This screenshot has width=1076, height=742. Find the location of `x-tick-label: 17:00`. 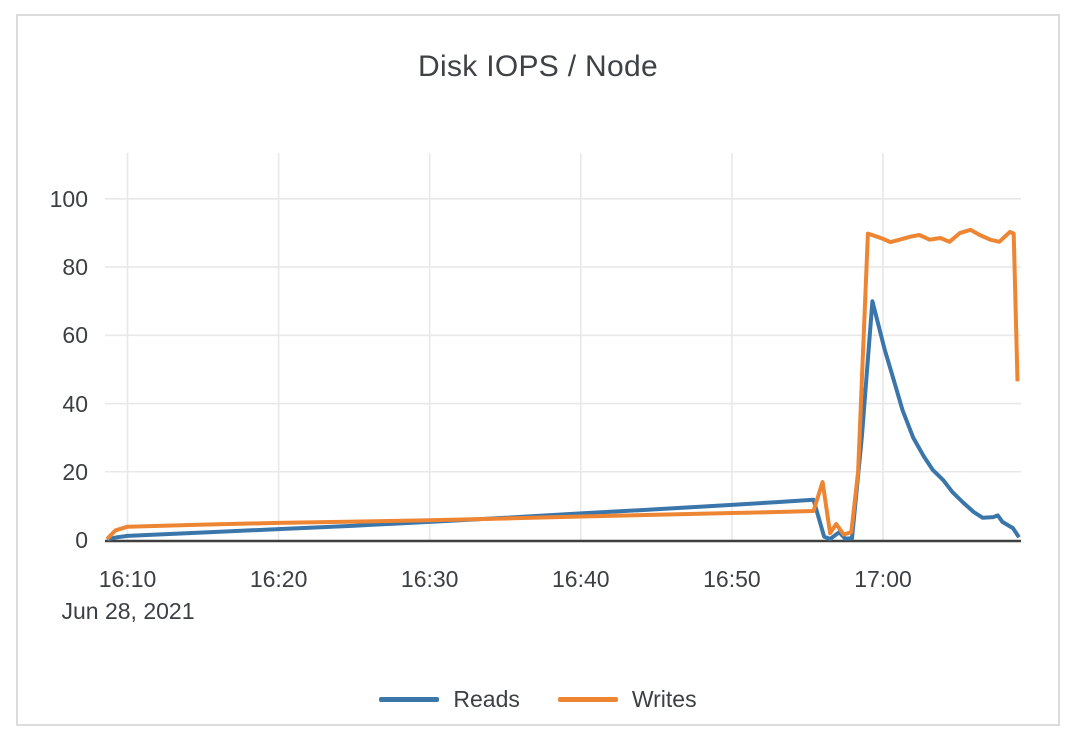

x-tick-label: 17:00 is located at coordinates (883, 579).